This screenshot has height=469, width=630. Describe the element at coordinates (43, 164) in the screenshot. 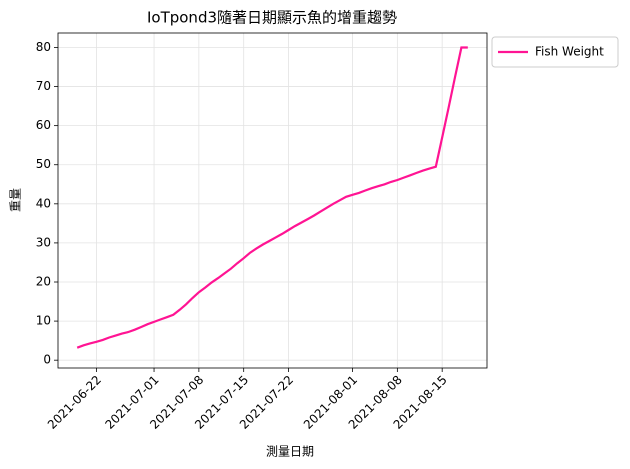

I see `y-tick-label: 50` at that location.